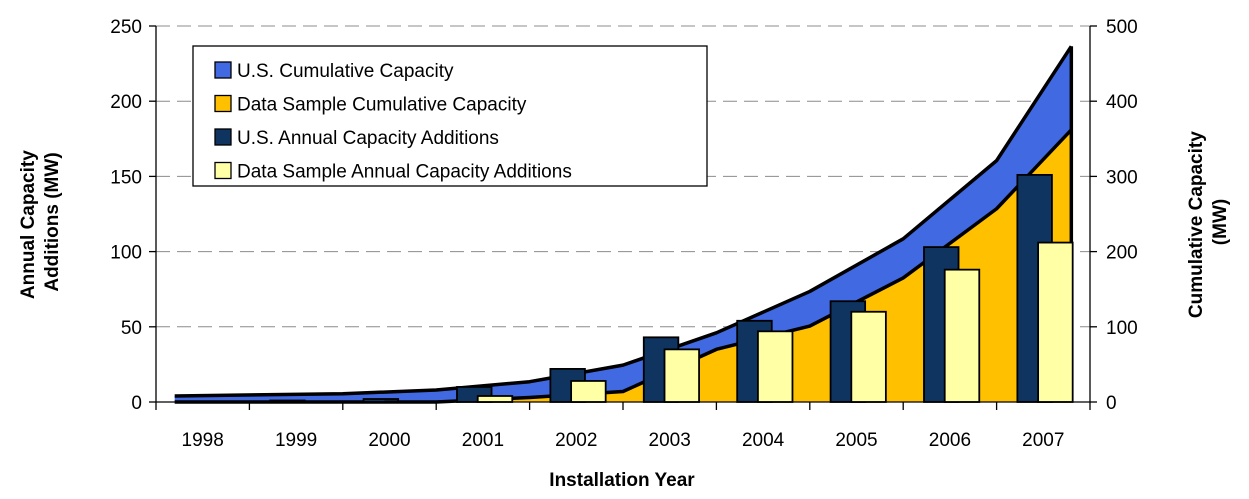 This screenshot has height=499, width=1249. What do you see at coordinates (670, 440) in the screenshot?
I see `x-tick-label: 2003` at bounding box center [670, 440].